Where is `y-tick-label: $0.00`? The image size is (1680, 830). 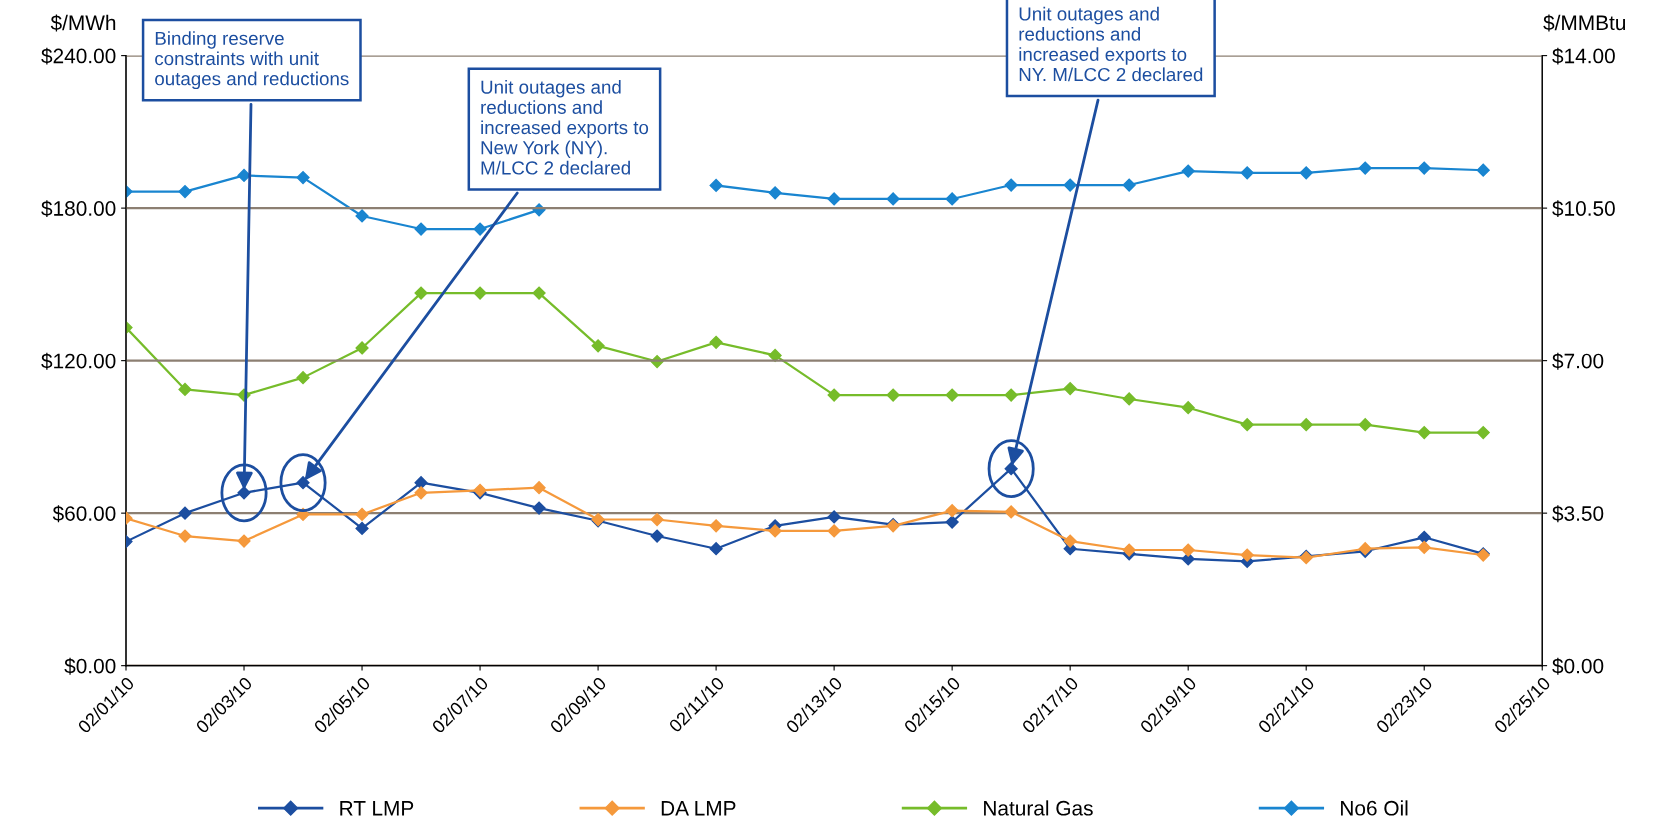 y-tick-label: $0.00 is located at coordinates (90, 666).